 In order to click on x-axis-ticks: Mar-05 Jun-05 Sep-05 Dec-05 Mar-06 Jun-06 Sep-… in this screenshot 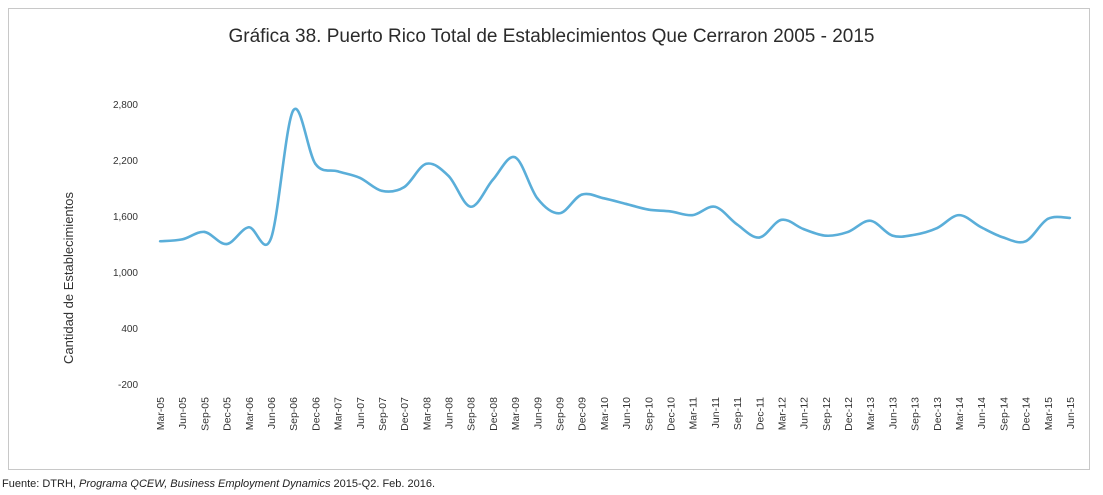, I will do `click(616, 414)`.